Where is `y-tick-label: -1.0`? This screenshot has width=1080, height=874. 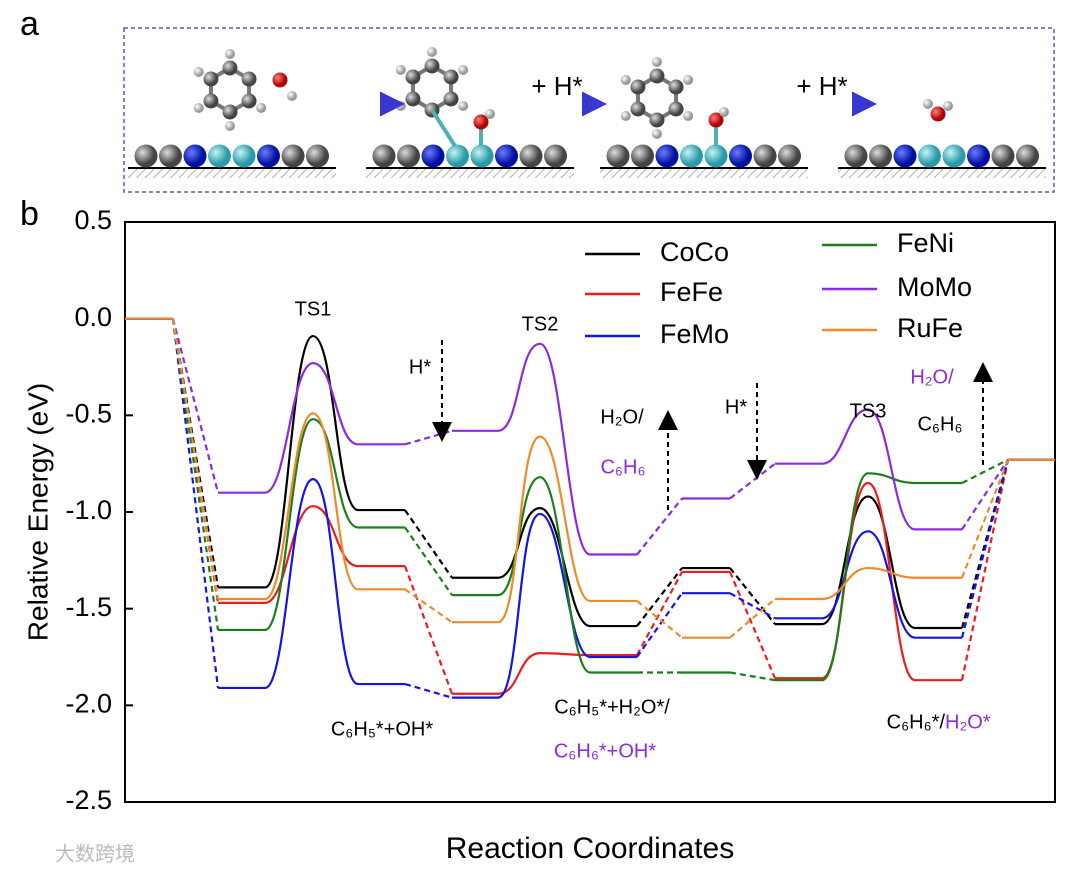 y-tick-label: -1.0 is located at coordinates (88, 510).